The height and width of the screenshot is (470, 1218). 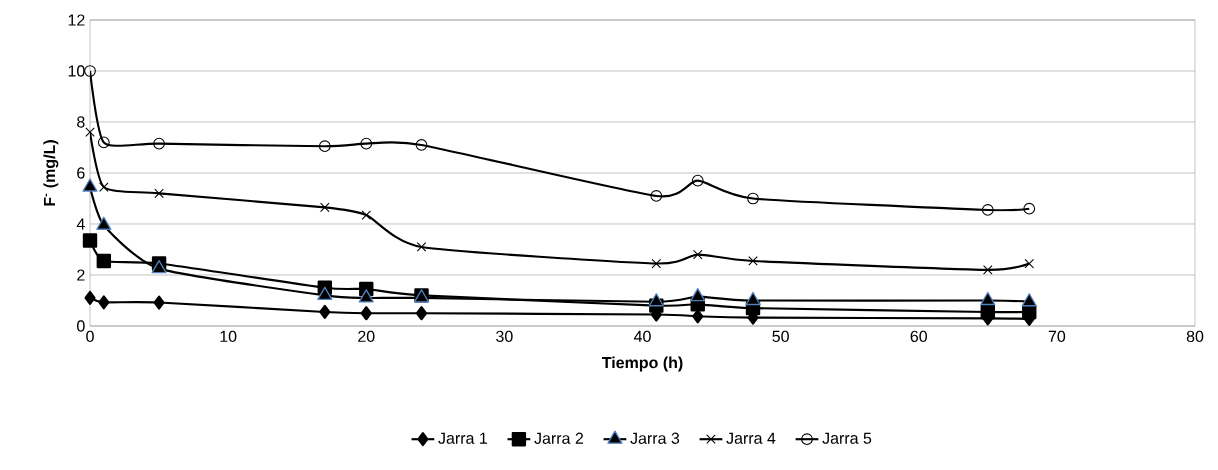 I want to click on legend-label: Jarra 4, so click(x=751, y=438).